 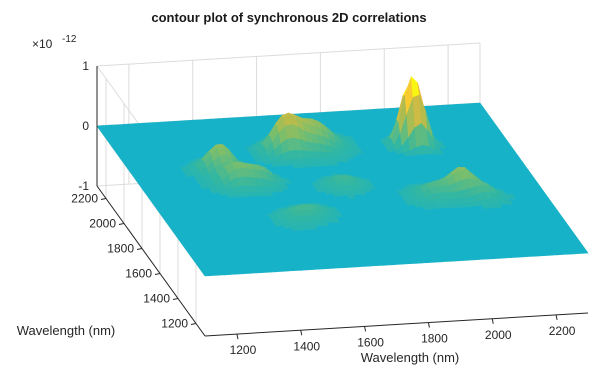 I want to click on y-tick-label: 1200, so click(x=174, y=324).